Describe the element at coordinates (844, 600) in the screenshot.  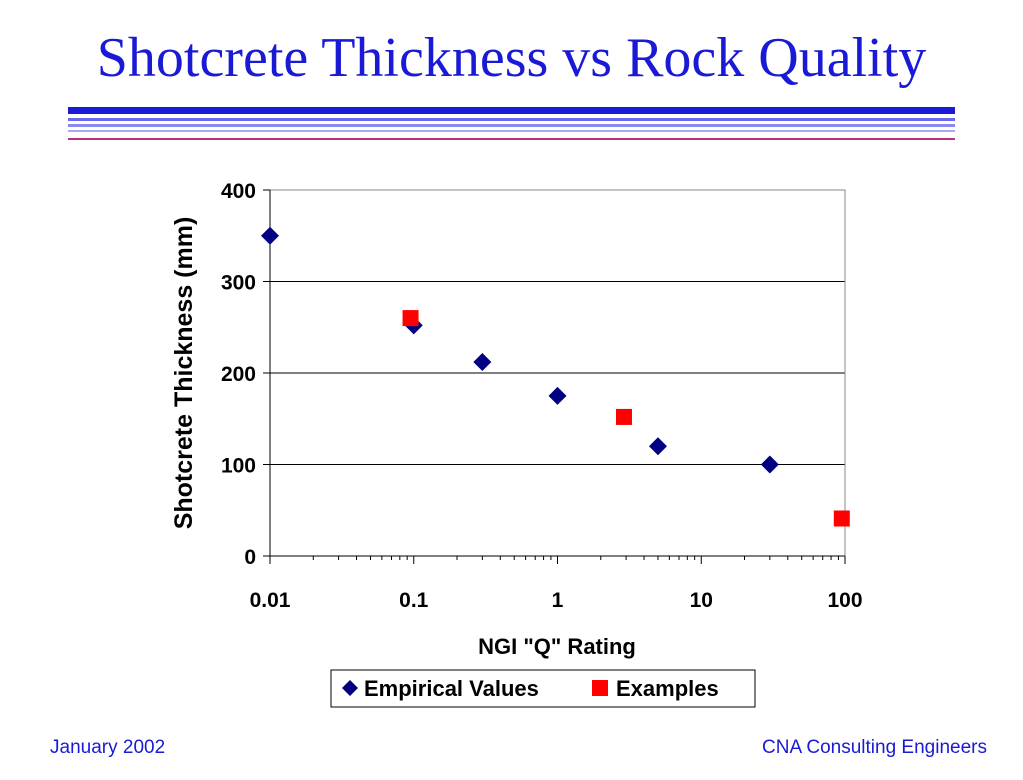
I see `x-tick-label: 100` at that location.